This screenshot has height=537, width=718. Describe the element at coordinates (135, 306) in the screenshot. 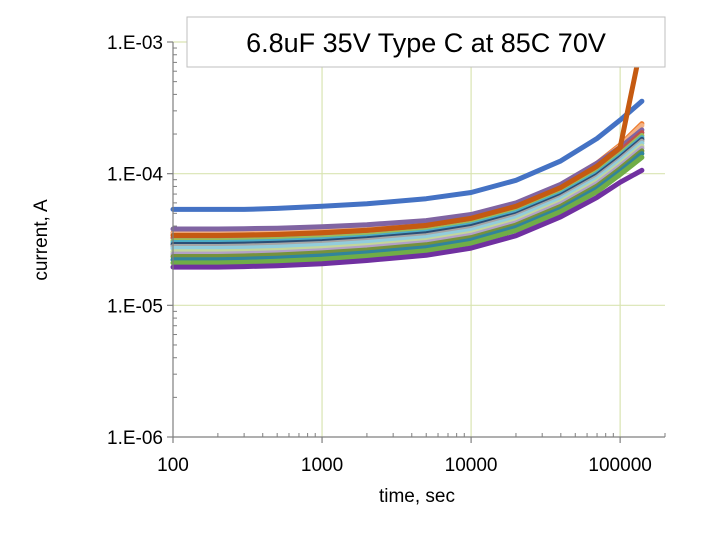

I see `y-tick-label: 1.E-05` at that location.